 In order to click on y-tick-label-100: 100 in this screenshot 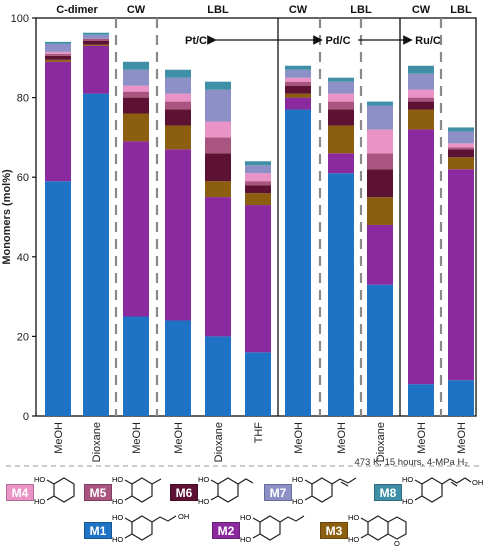, I will do `click(20, 19)`.